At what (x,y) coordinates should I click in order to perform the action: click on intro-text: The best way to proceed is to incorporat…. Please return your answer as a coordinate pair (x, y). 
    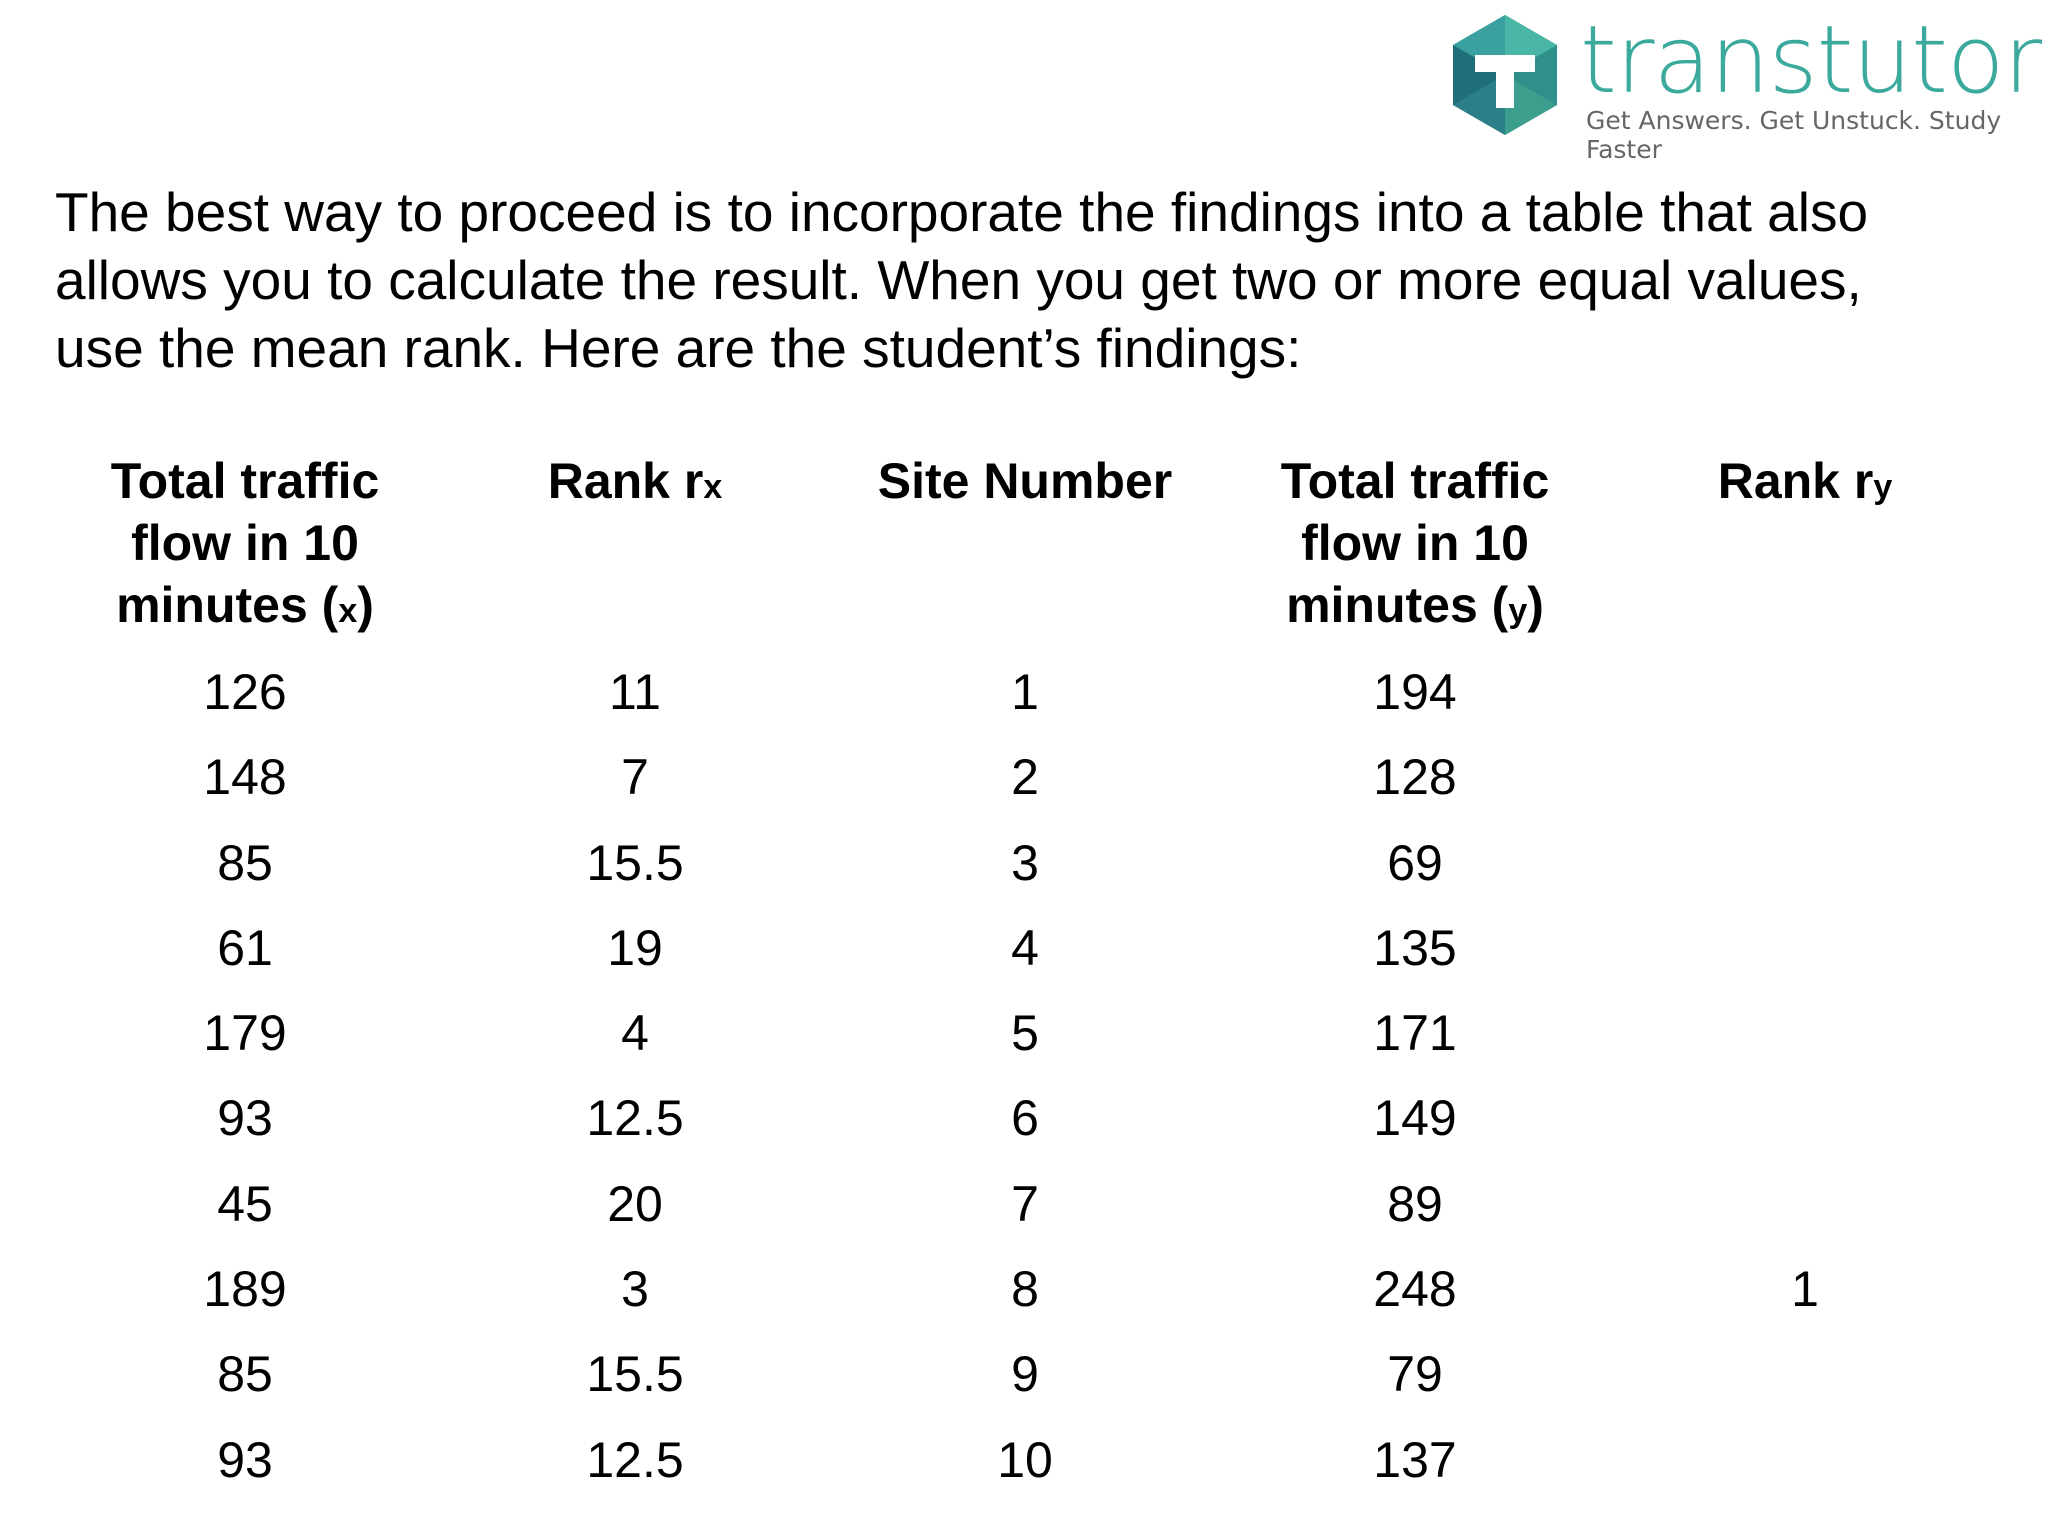
    Looking at the image, I should click on (961, 280).